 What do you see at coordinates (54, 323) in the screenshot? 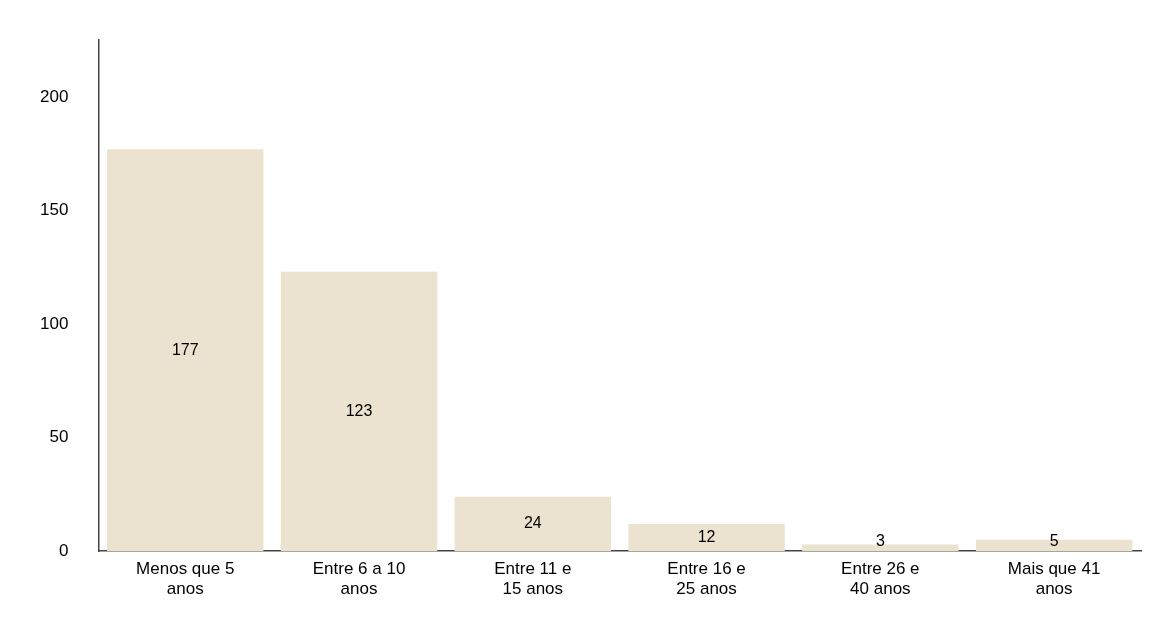
I see `y-tick-label: 100` at bounding box center [54, 323].